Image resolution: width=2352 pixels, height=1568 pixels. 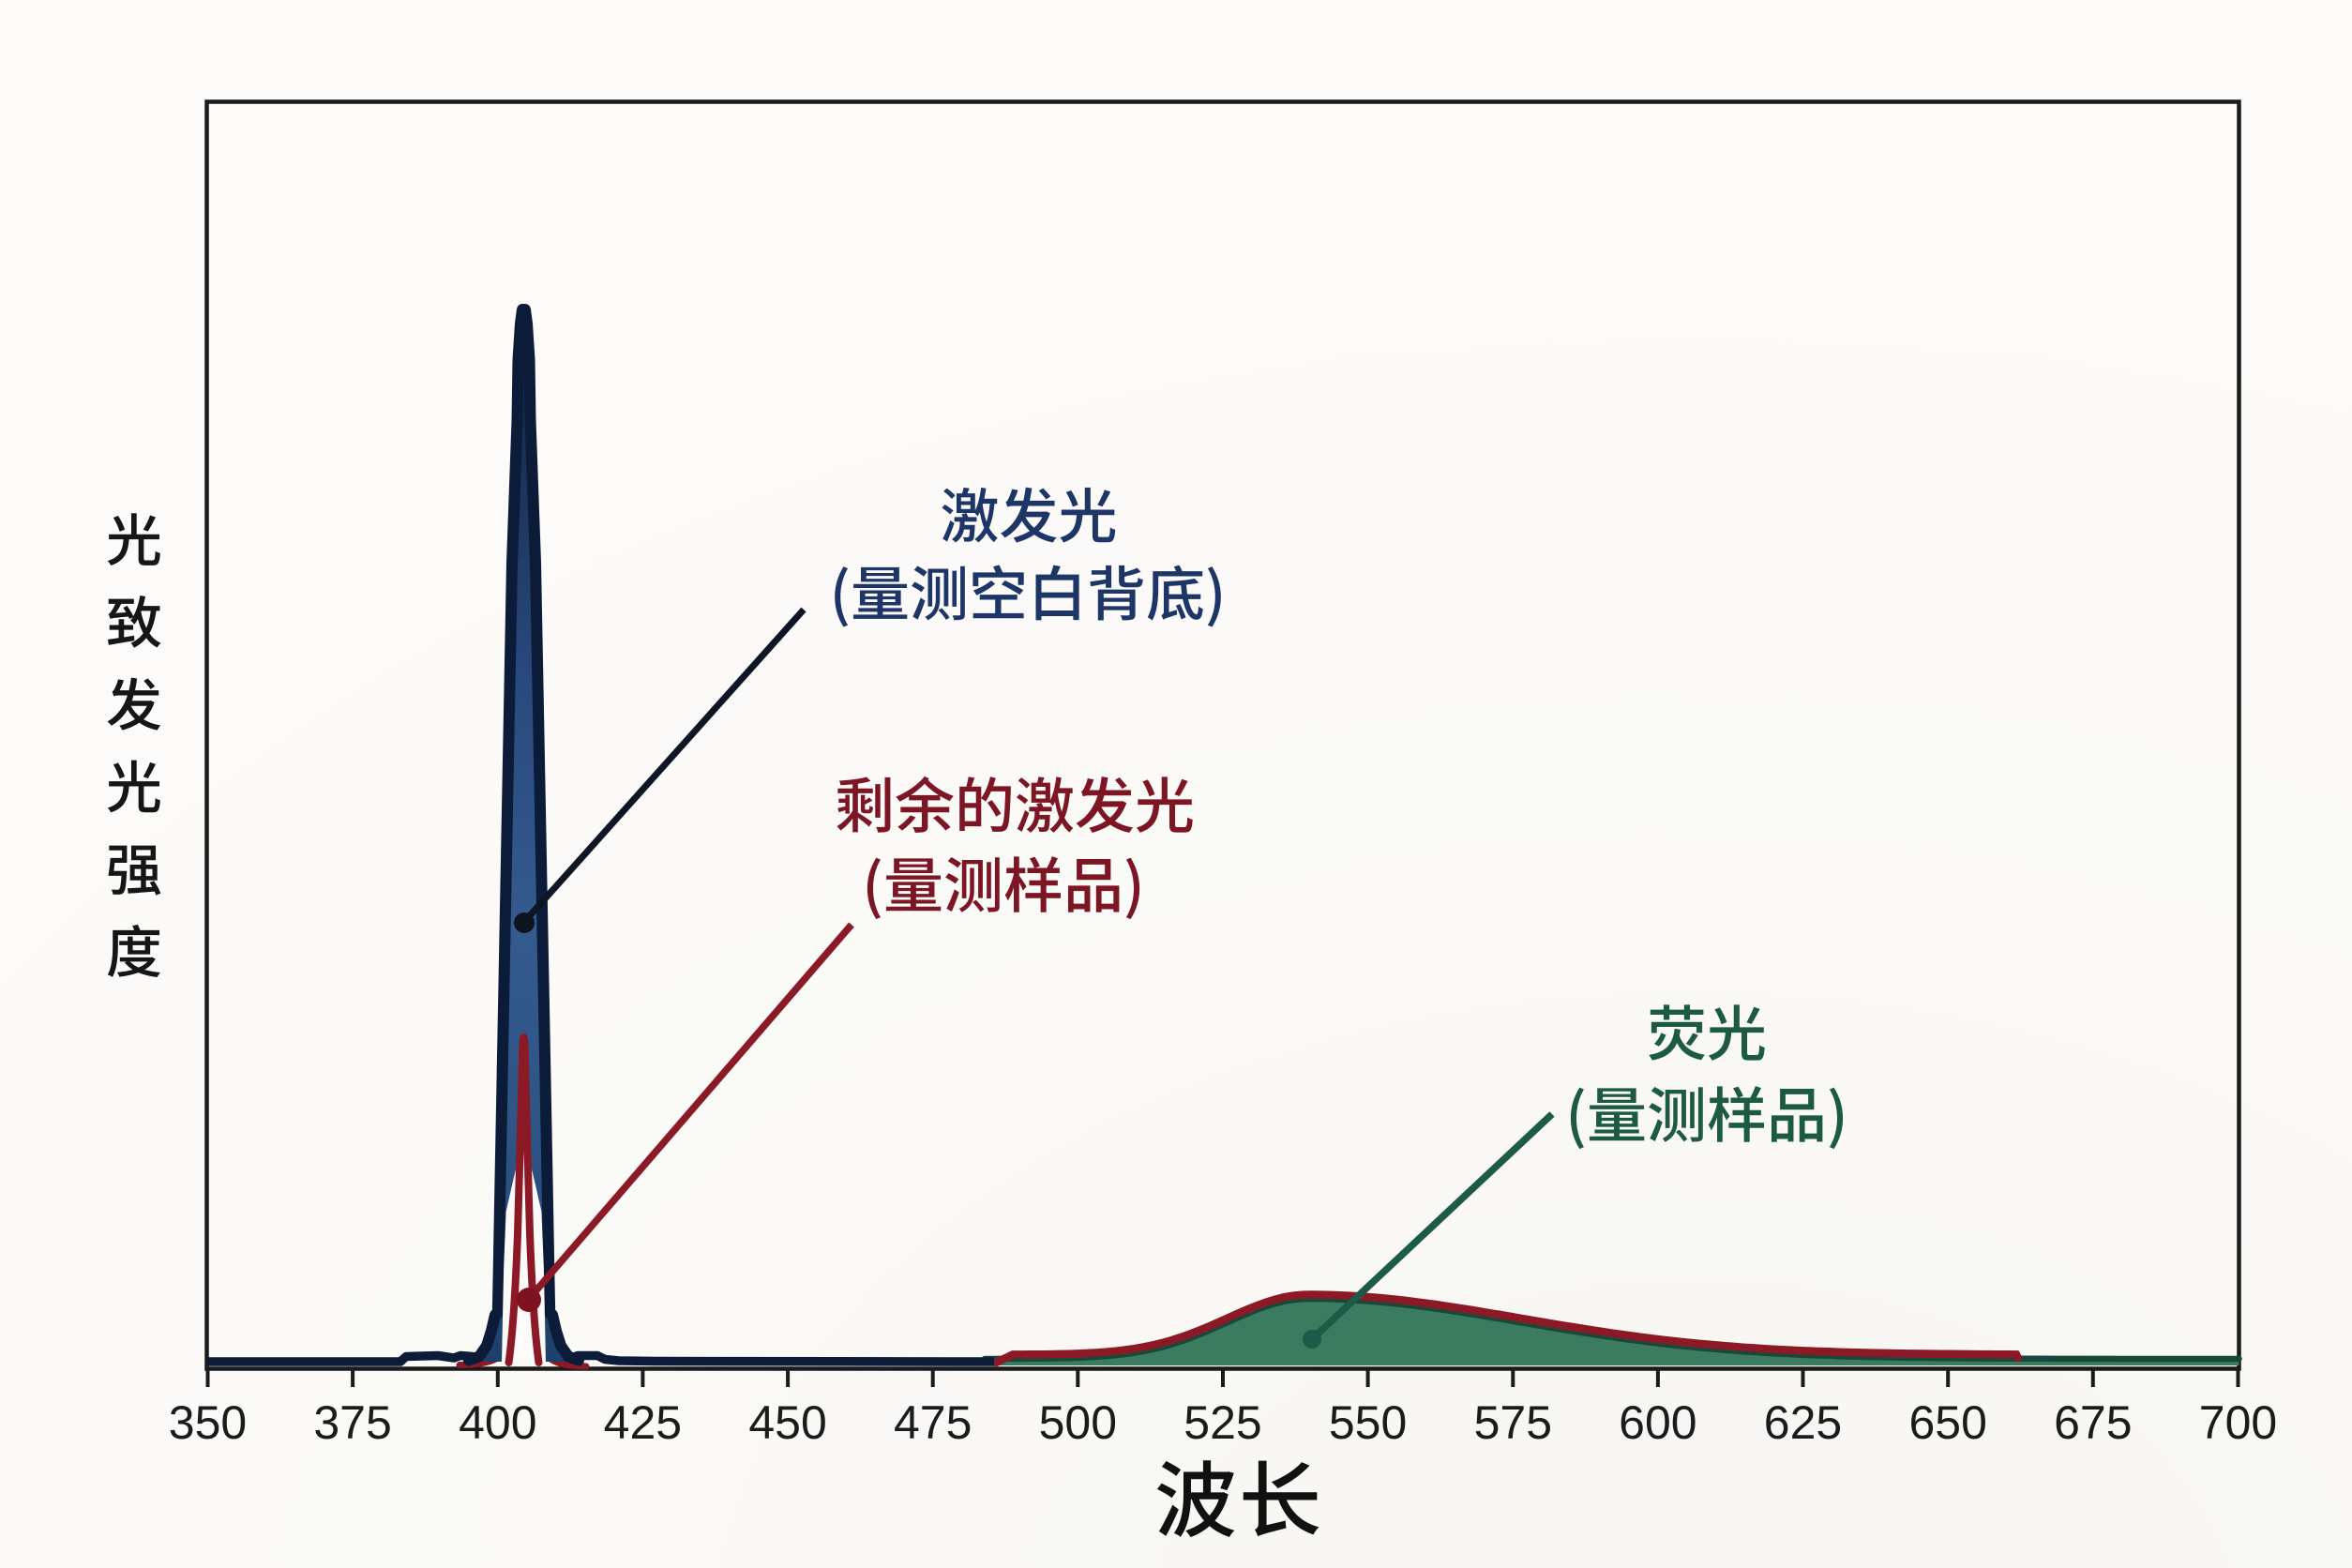 I want to click on svg-text: 425, so click(x=643, y=1422).